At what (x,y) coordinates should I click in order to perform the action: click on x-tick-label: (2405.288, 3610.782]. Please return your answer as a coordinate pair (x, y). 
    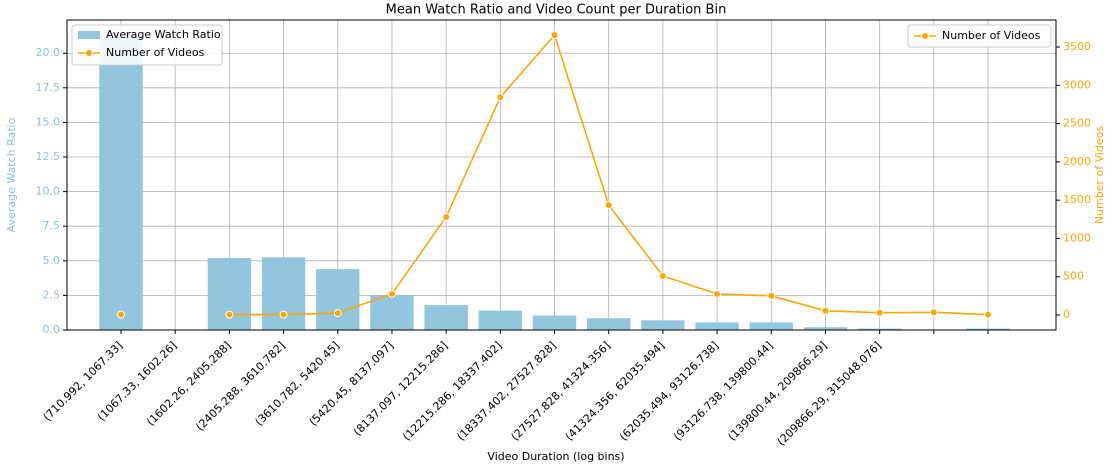
    Looking at the image, I should click on (240, 386).